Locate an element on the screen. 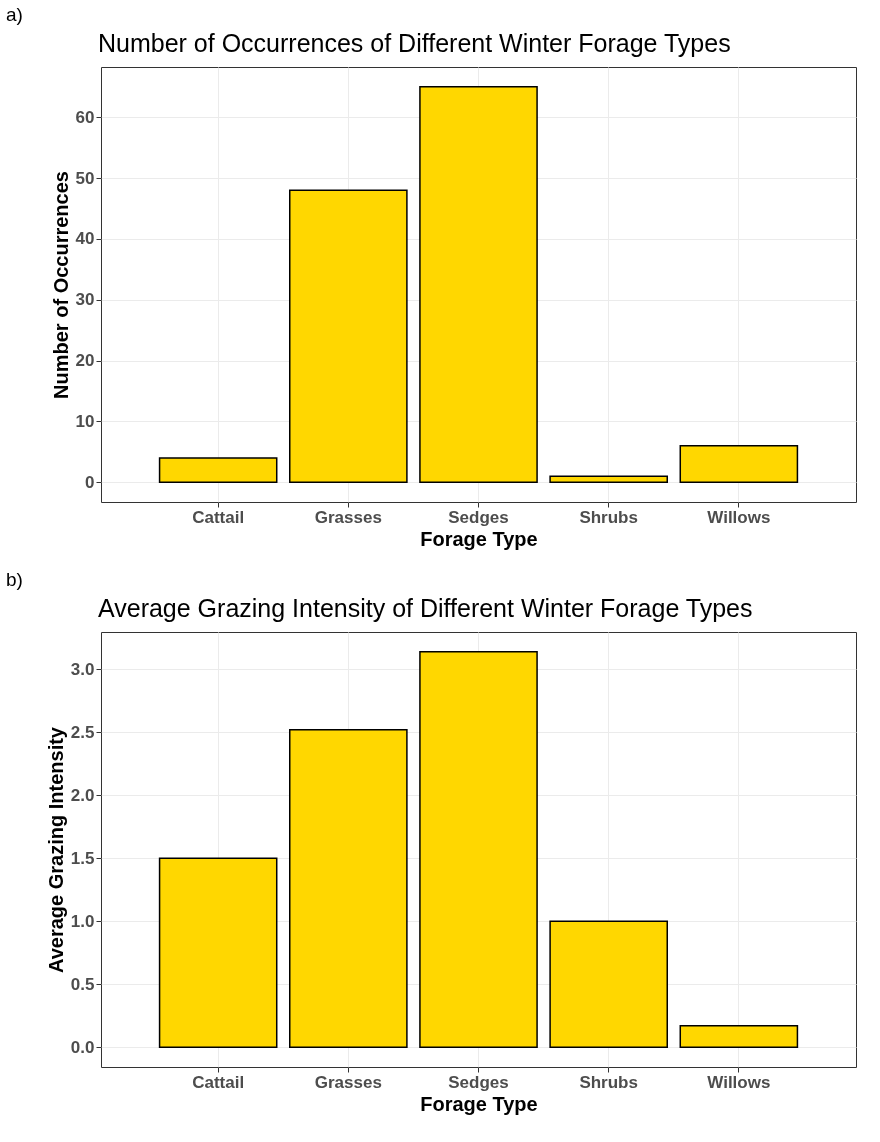 This screenshot has width=880, height=1142. y-tick-label: 1.5 is located at coordinates (82, 858).